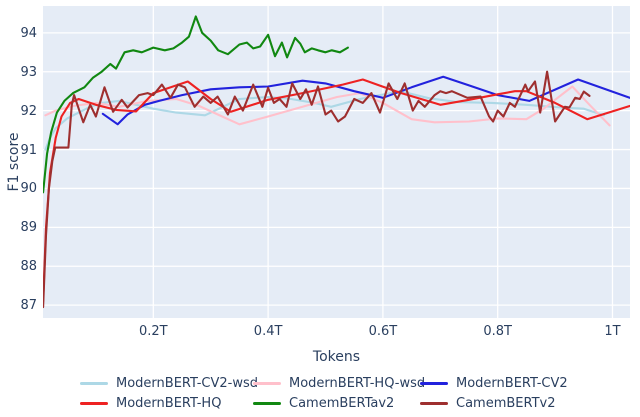 The height and width of the screenshot is (417, 640). I want to click on series-line-ModernBERT-HQ-wsd, so click(327, 106).